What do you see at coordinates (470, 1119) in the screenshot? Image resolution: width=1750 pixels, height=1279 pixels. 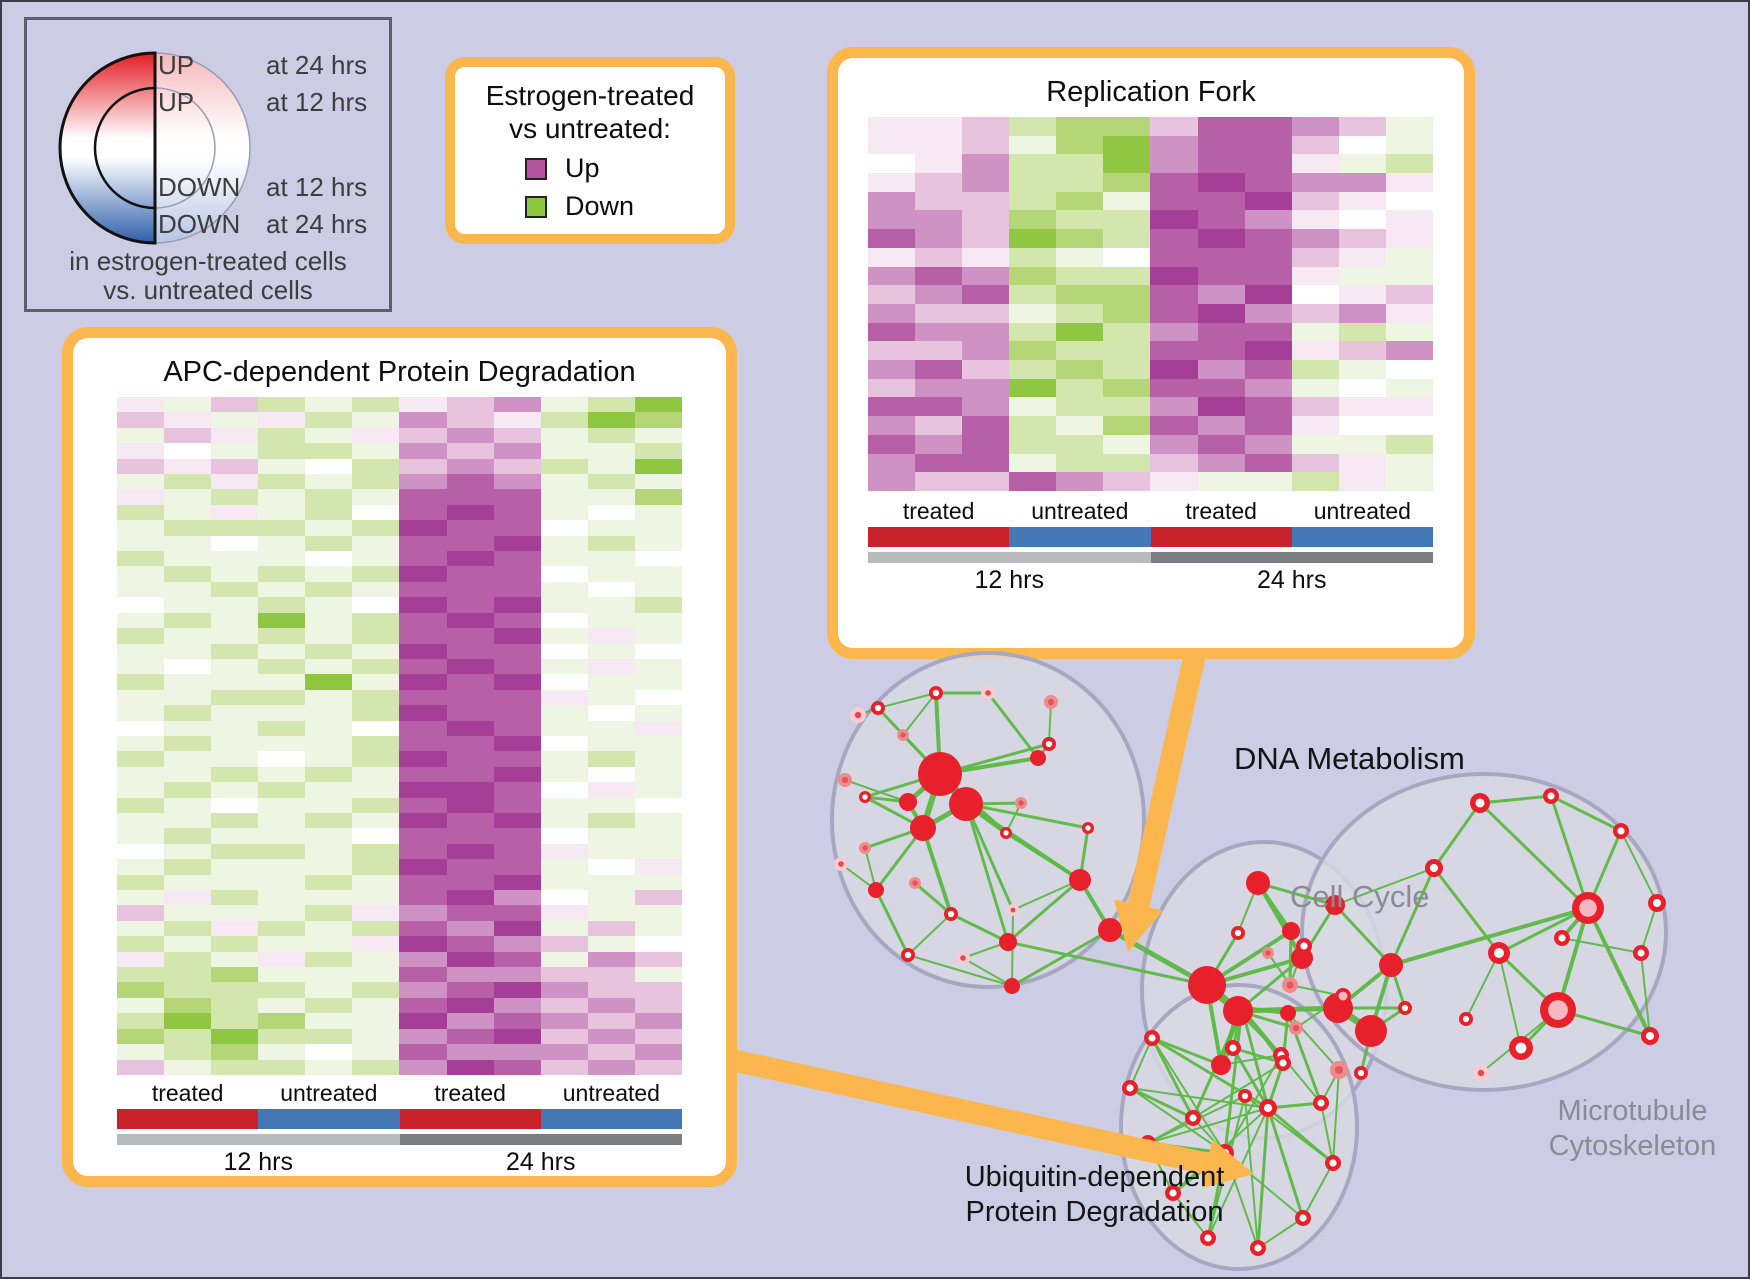 I see `group-color-bar` at bounding box center [470, 1119].